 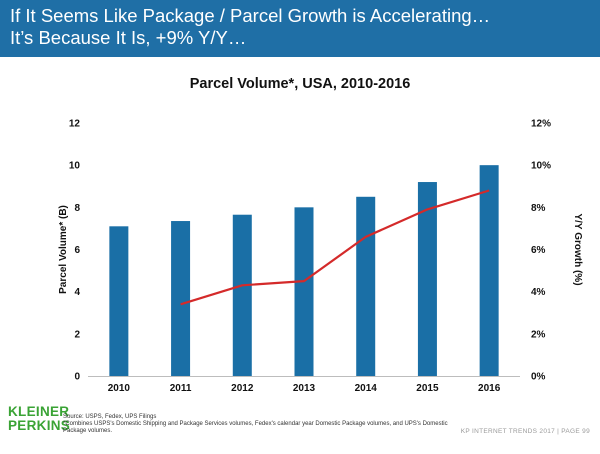 I want to click on y-tick-label: 0, so click(x=77, y=377).